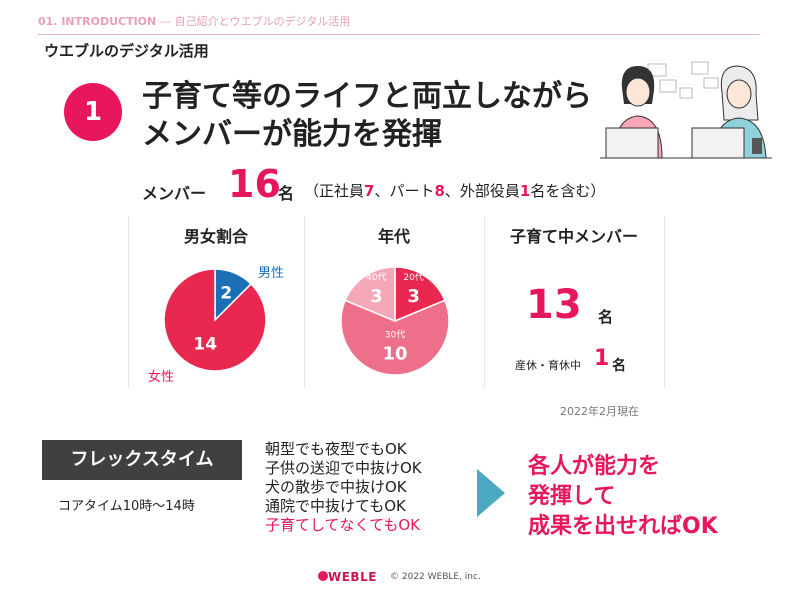 Image resolution: width=800 pixels, height=600 pixels. Describe the element at coordinates (739, 94) in the screenshot. I see `woman-right-face` at that location.